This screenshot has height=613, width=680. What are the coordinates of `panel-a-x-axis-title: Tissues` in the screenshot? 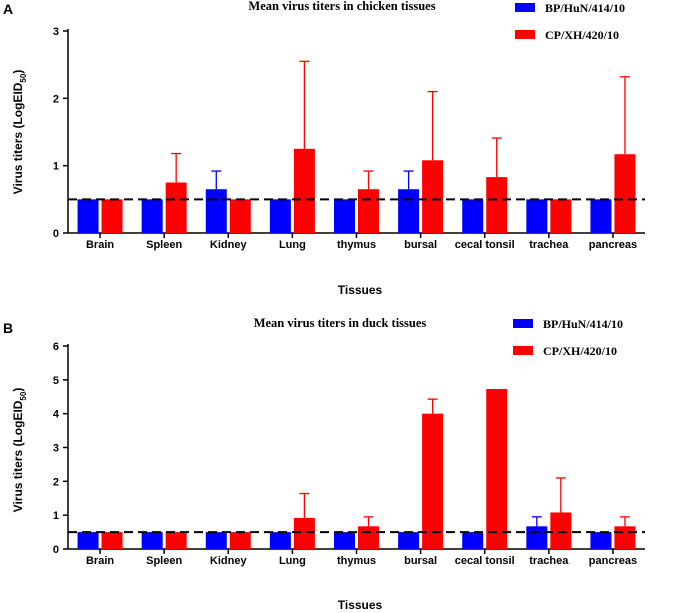 It's located at (360, 290).